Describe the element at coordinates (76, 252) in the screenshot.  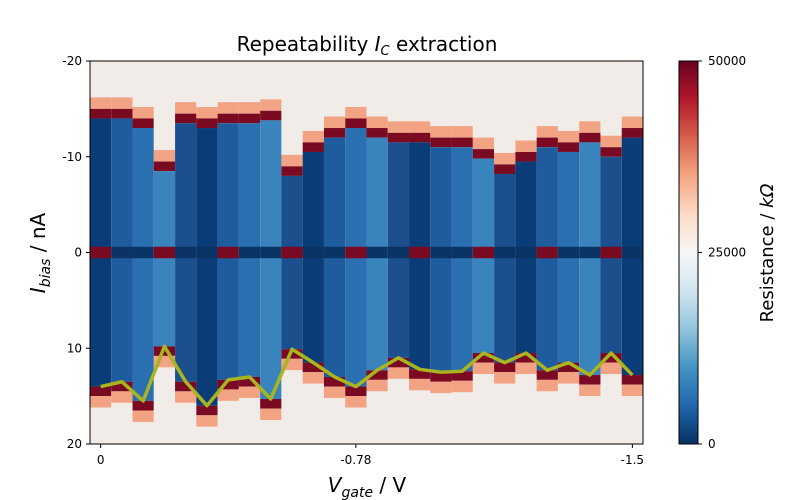
I see `y-axis: -20 -10 0 10 20` at that location.